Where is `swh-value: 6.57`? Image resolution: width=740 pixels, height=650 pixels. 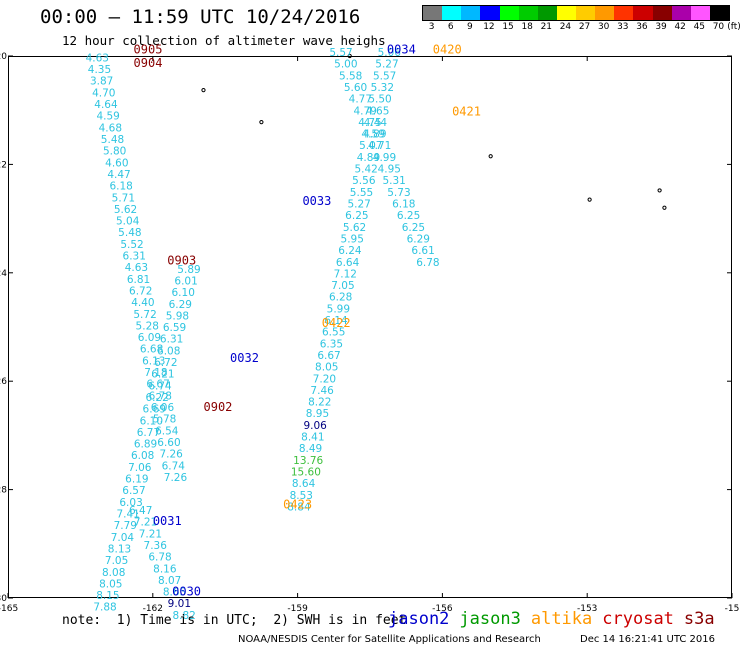 swh-value: 6.57 is located at coordinates (133, 491).